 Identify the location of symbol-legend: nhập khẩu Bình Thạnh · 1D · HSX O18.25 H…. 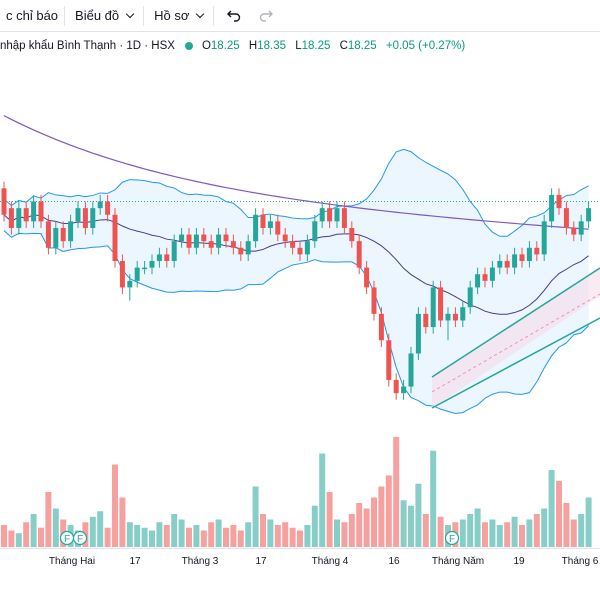
(235, 46).